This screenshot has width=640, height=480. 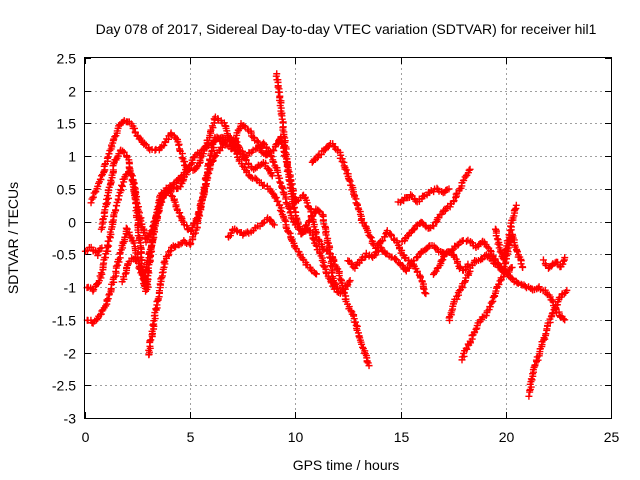 What do you see at coordinates (70, 354) in the screenshot?
I see `y-tick-label: -2` at bounding box center [70, 354].